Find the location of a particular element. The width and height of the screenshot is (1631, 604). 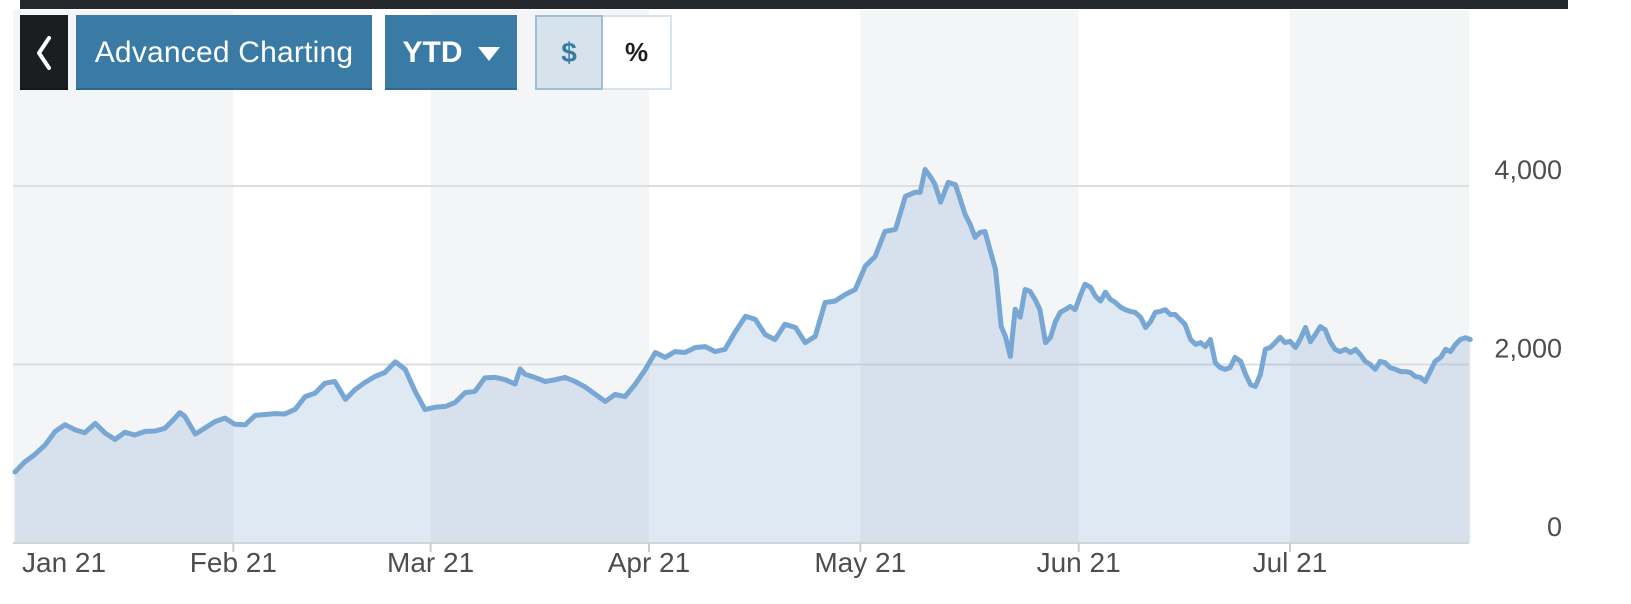

x-label-mar-21: Mar 21 is located at coordinates (430, 562).